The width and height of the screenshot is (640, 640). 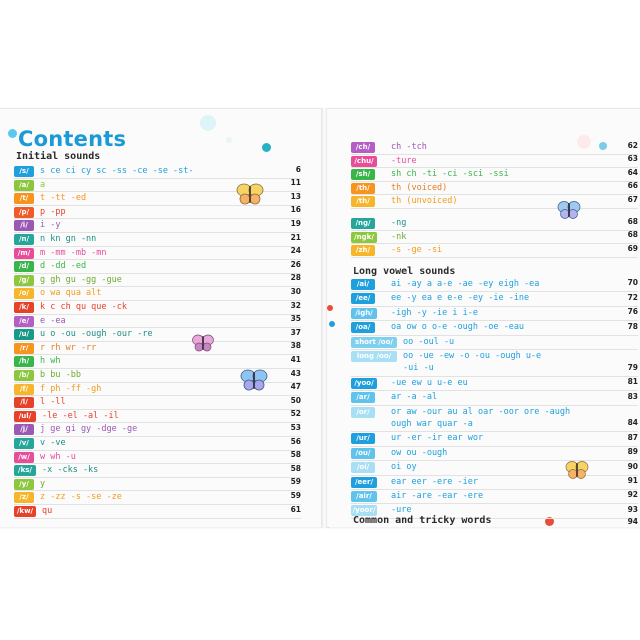 I want to click on contents-row: /ee/ee -y ea e e-e -ey -ie -ine 72, so click(x=494, y=299).